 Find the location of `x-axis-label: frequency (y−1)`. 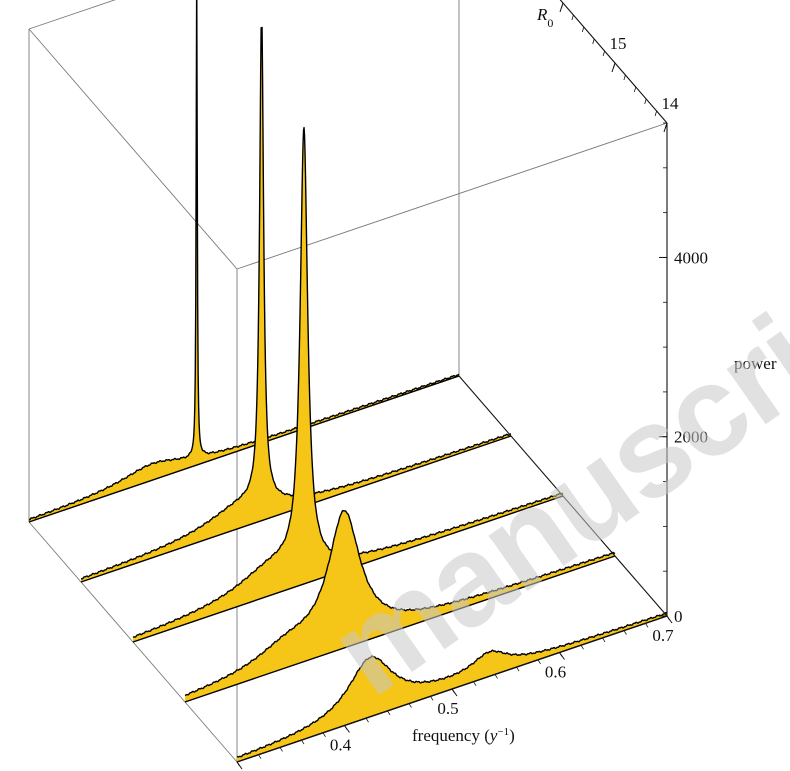

x-axis-label: frequency (y−1) is located at coordinates (463, 735).